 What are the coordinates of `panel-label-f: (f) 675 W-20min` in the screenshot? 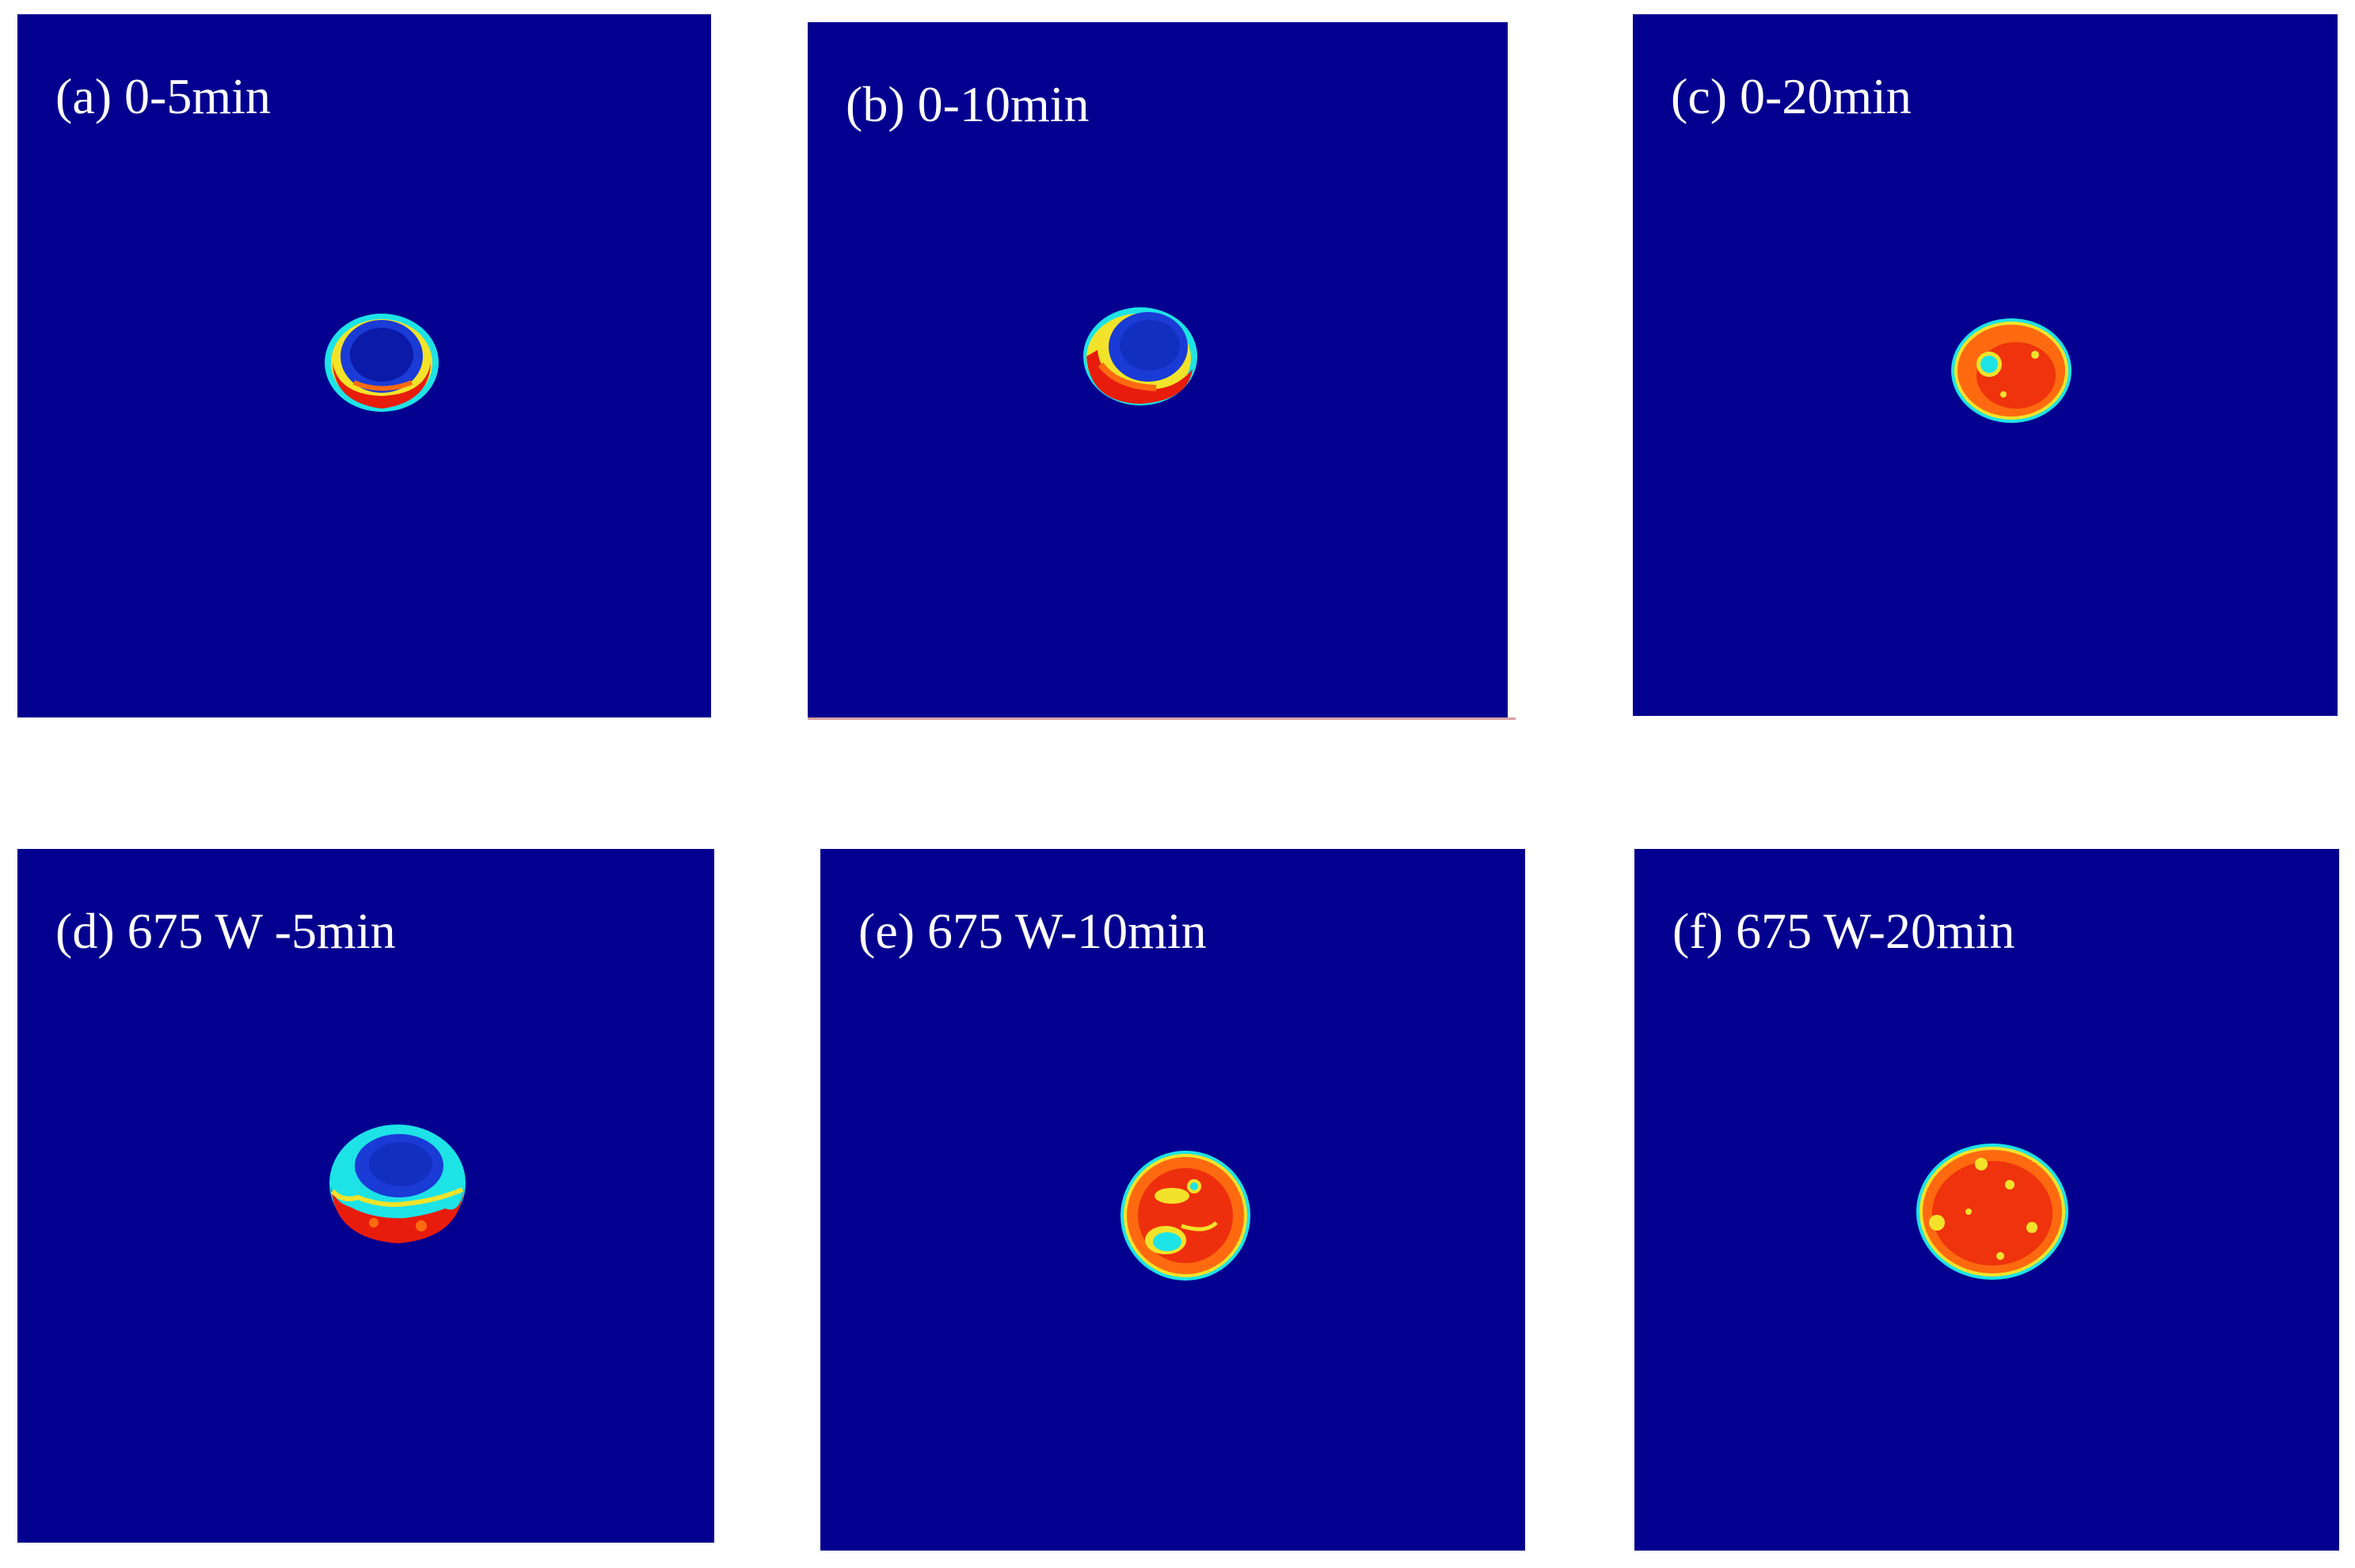 It's located at (1843, 931).